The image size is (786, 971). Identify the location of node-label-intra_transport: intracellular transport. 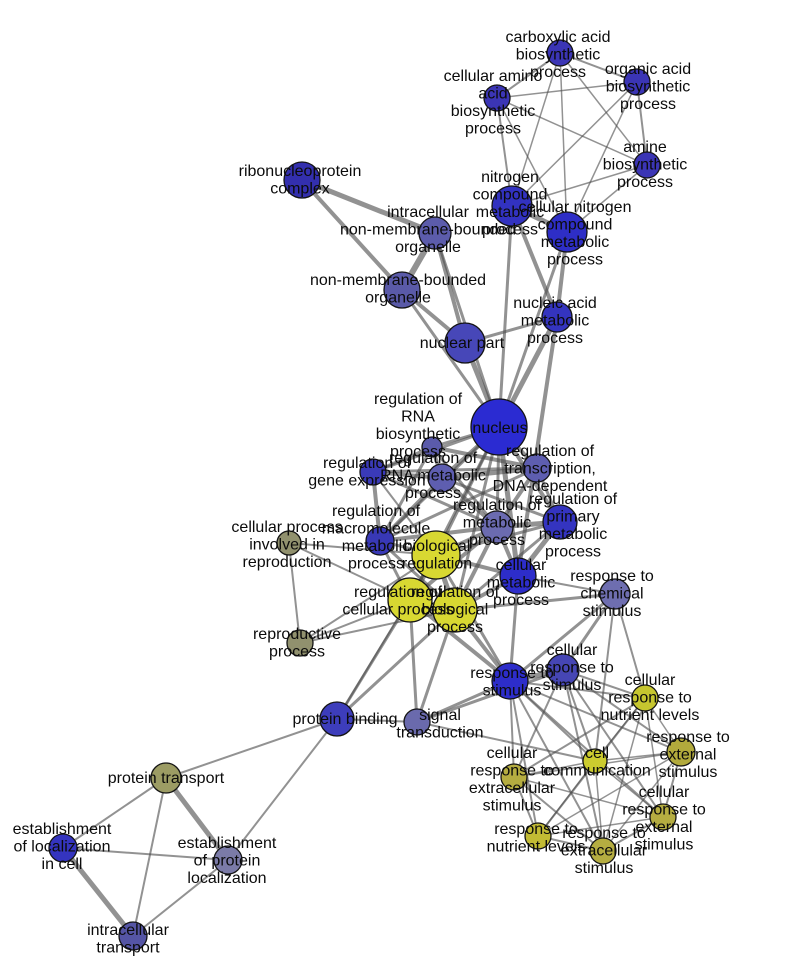
(128, 939).